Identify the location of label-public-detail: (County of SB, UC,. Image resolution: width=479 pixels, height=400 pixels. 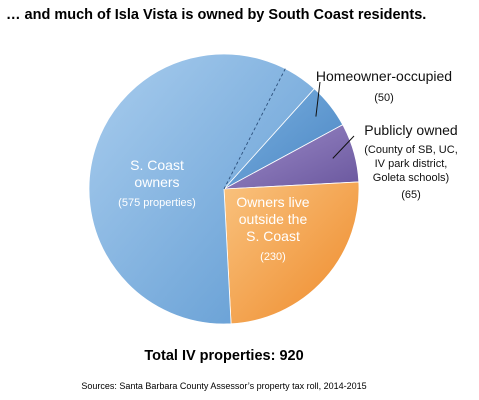
(411, 150).